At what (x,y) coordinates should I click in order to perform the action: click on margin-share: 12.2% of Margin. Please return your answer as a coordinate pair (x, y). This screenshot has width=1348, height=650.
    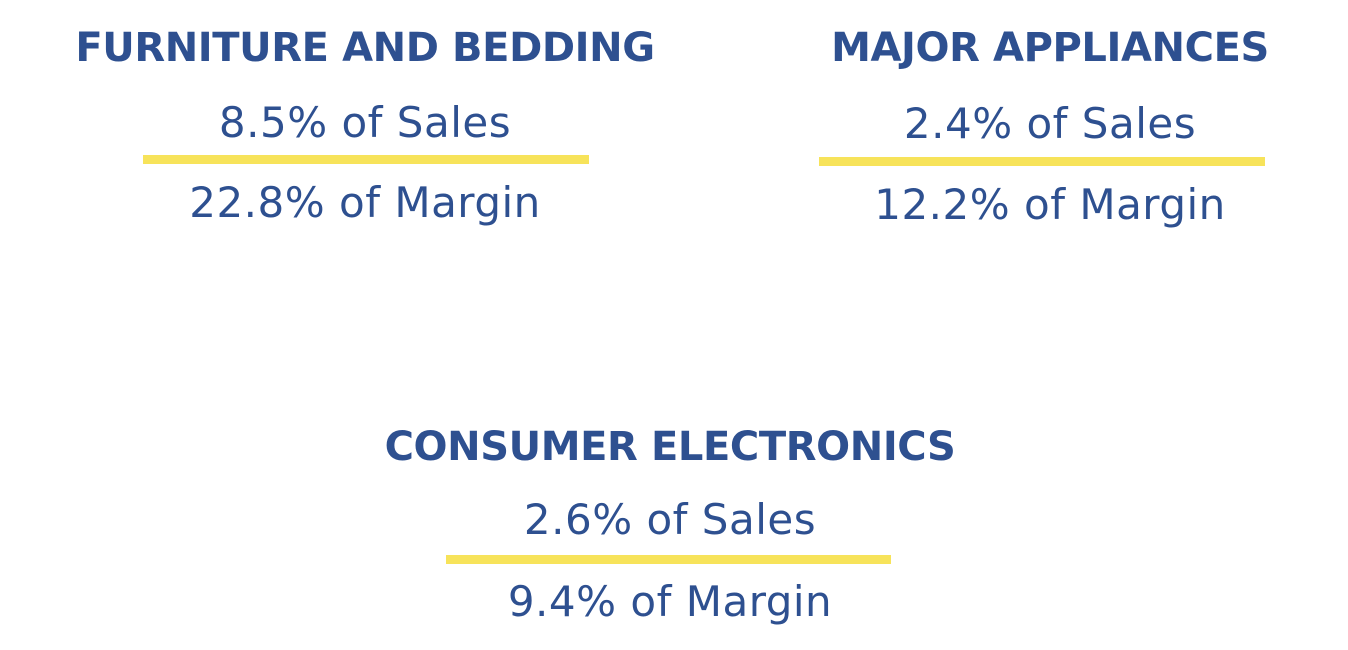
    Looking at the image, I should click on (1050, 204).